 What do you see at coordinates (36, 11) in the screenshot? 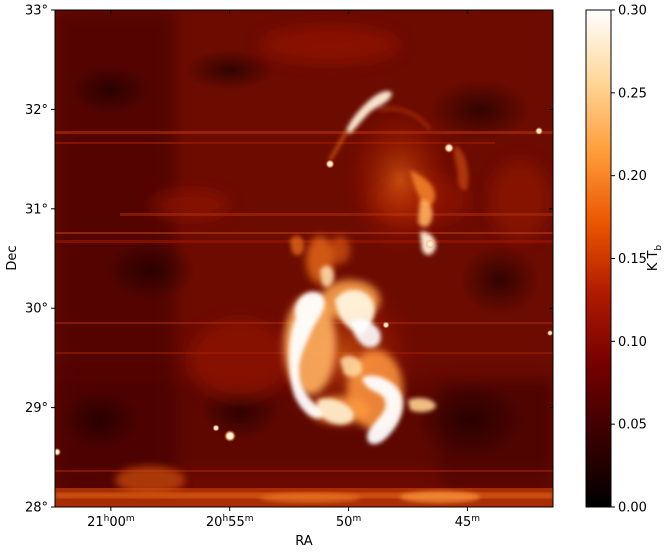
I see `y-tick-label: 33°` at bounding box center [36, 11].